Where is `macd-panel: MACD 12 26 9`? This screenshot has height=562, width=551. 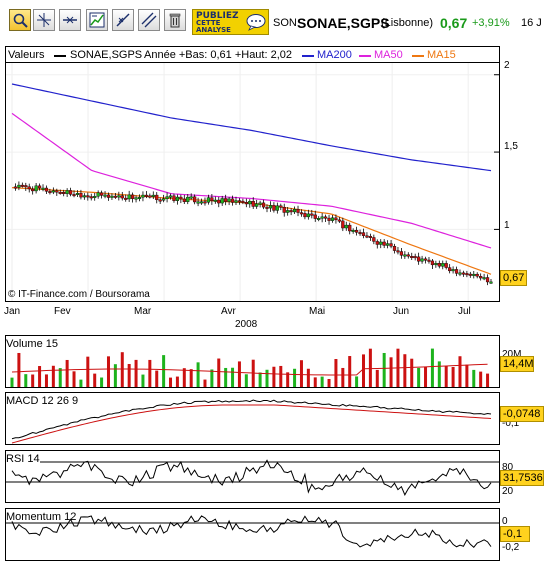
macd-panel: MACD 12 26 9 is located at coordinates (252, 418).